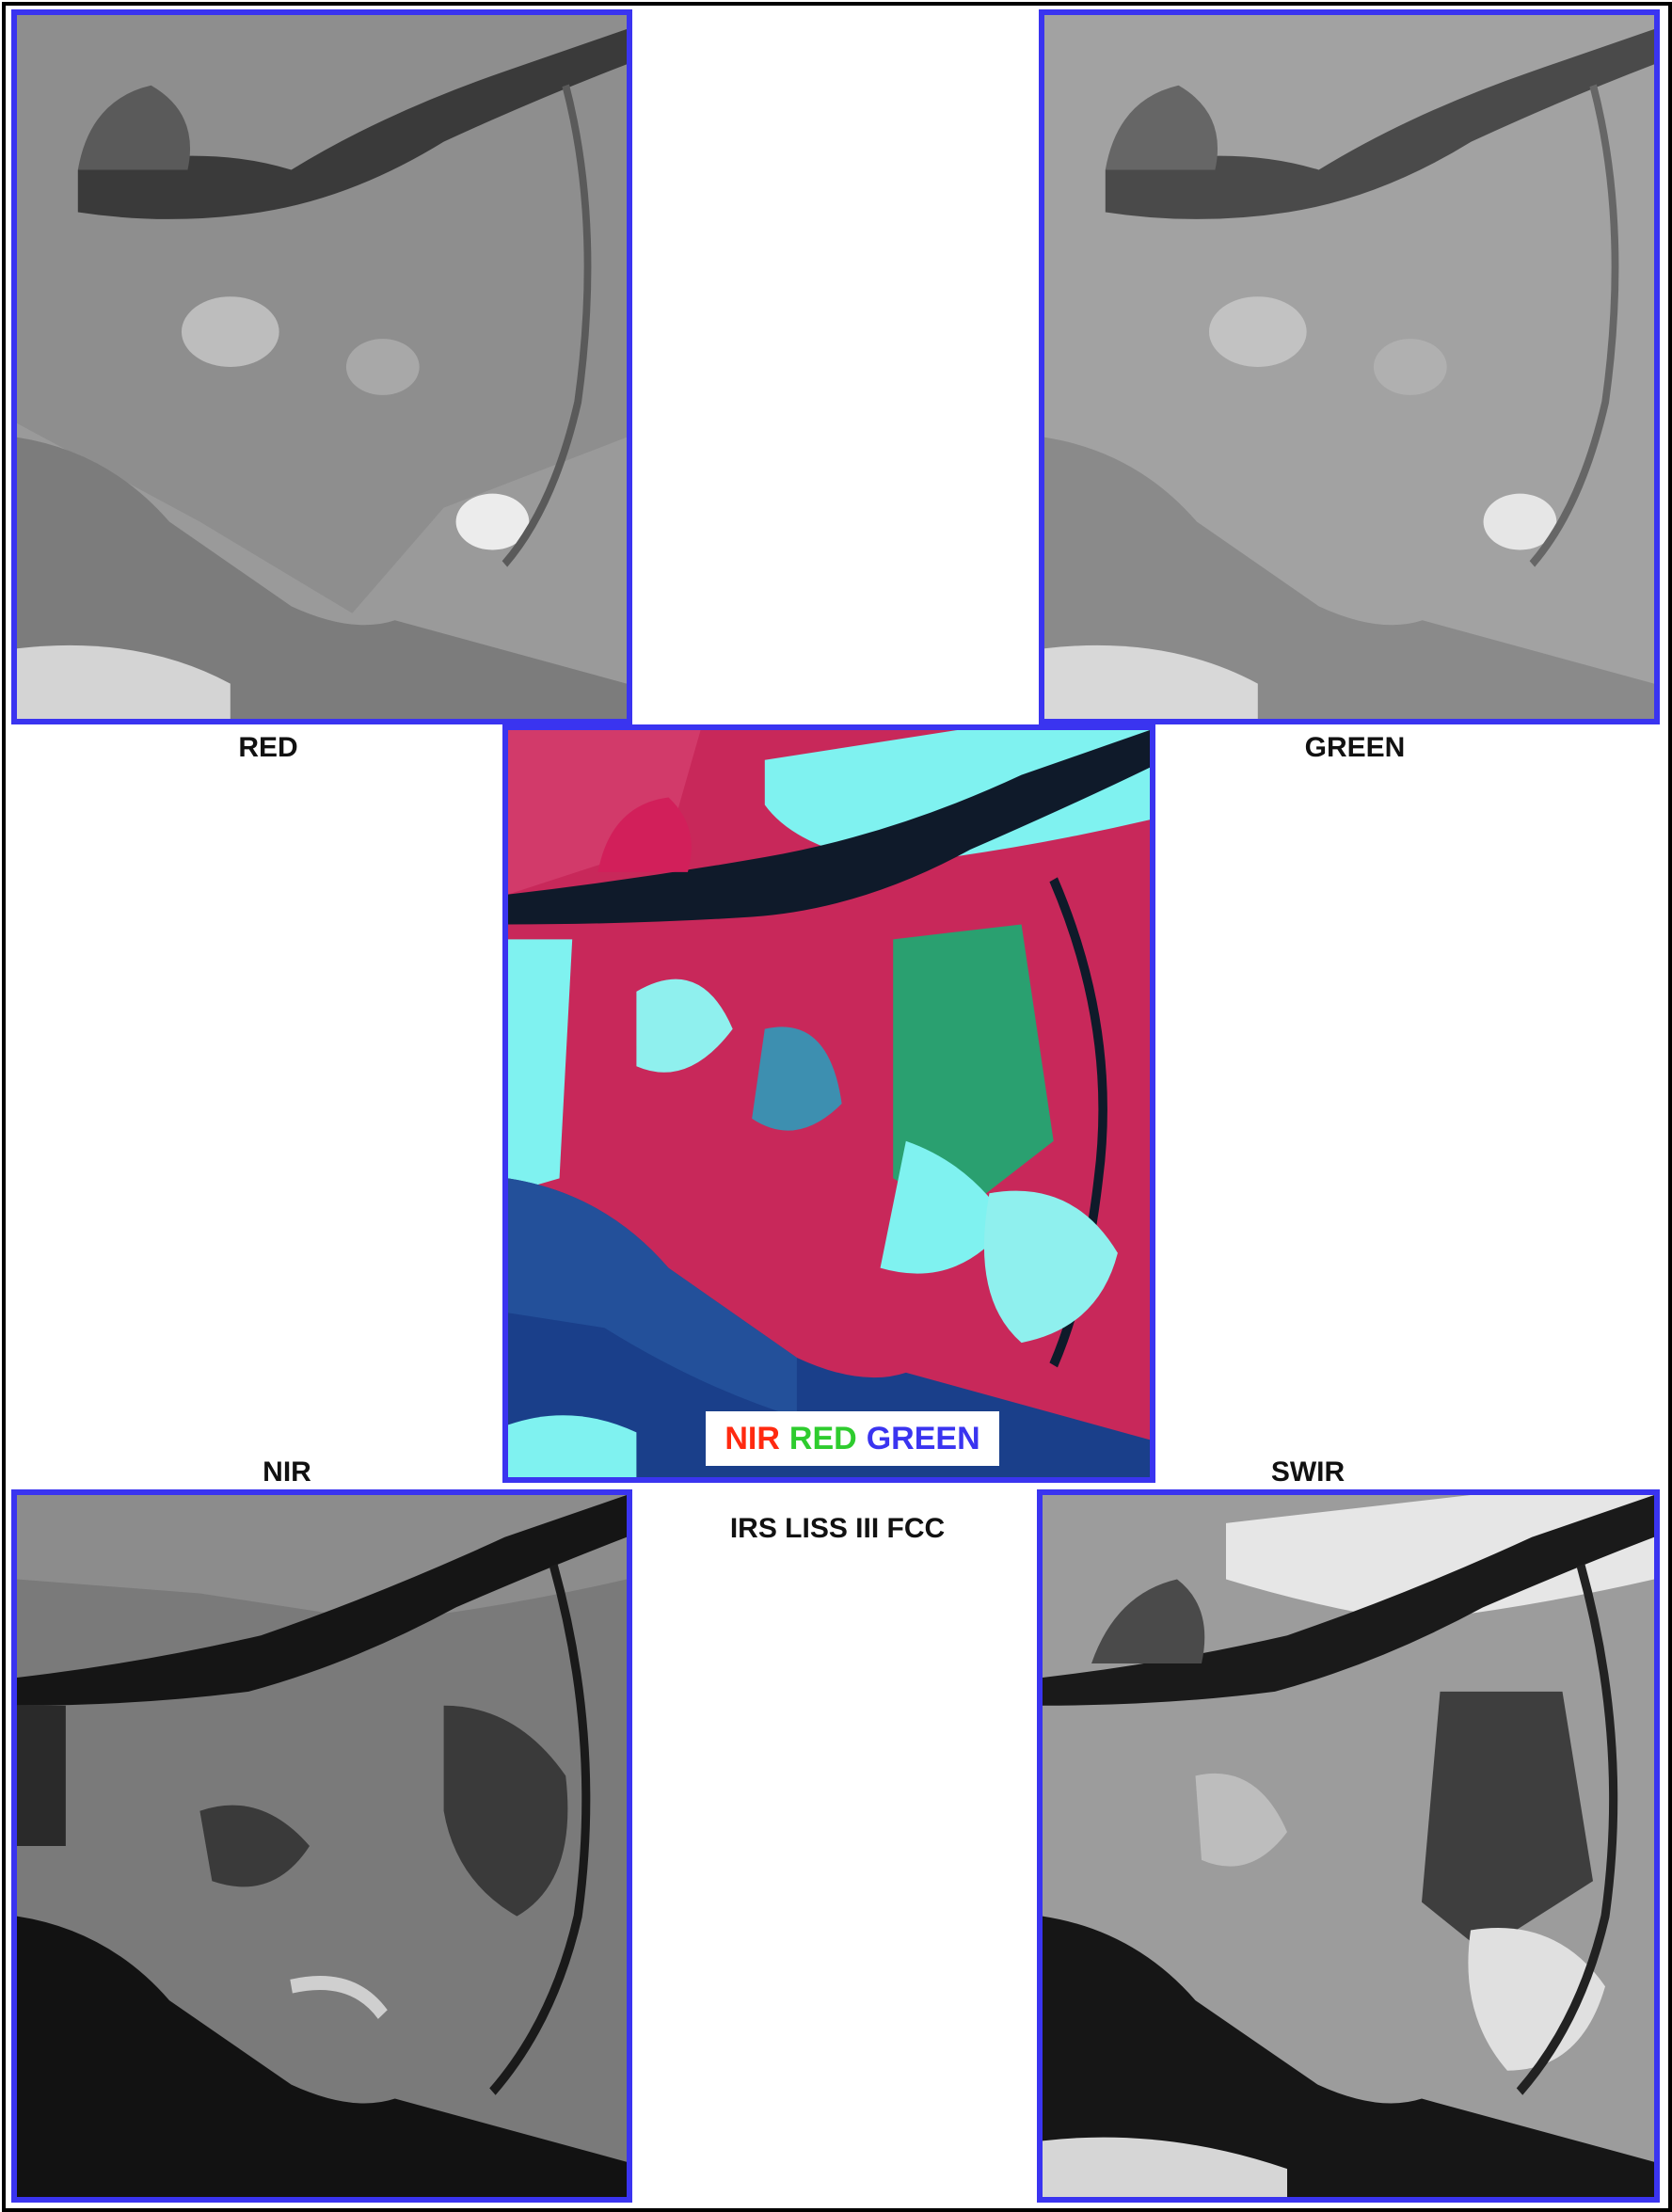  I want to click on green-band-label: GREEN, so click(1355, 747).